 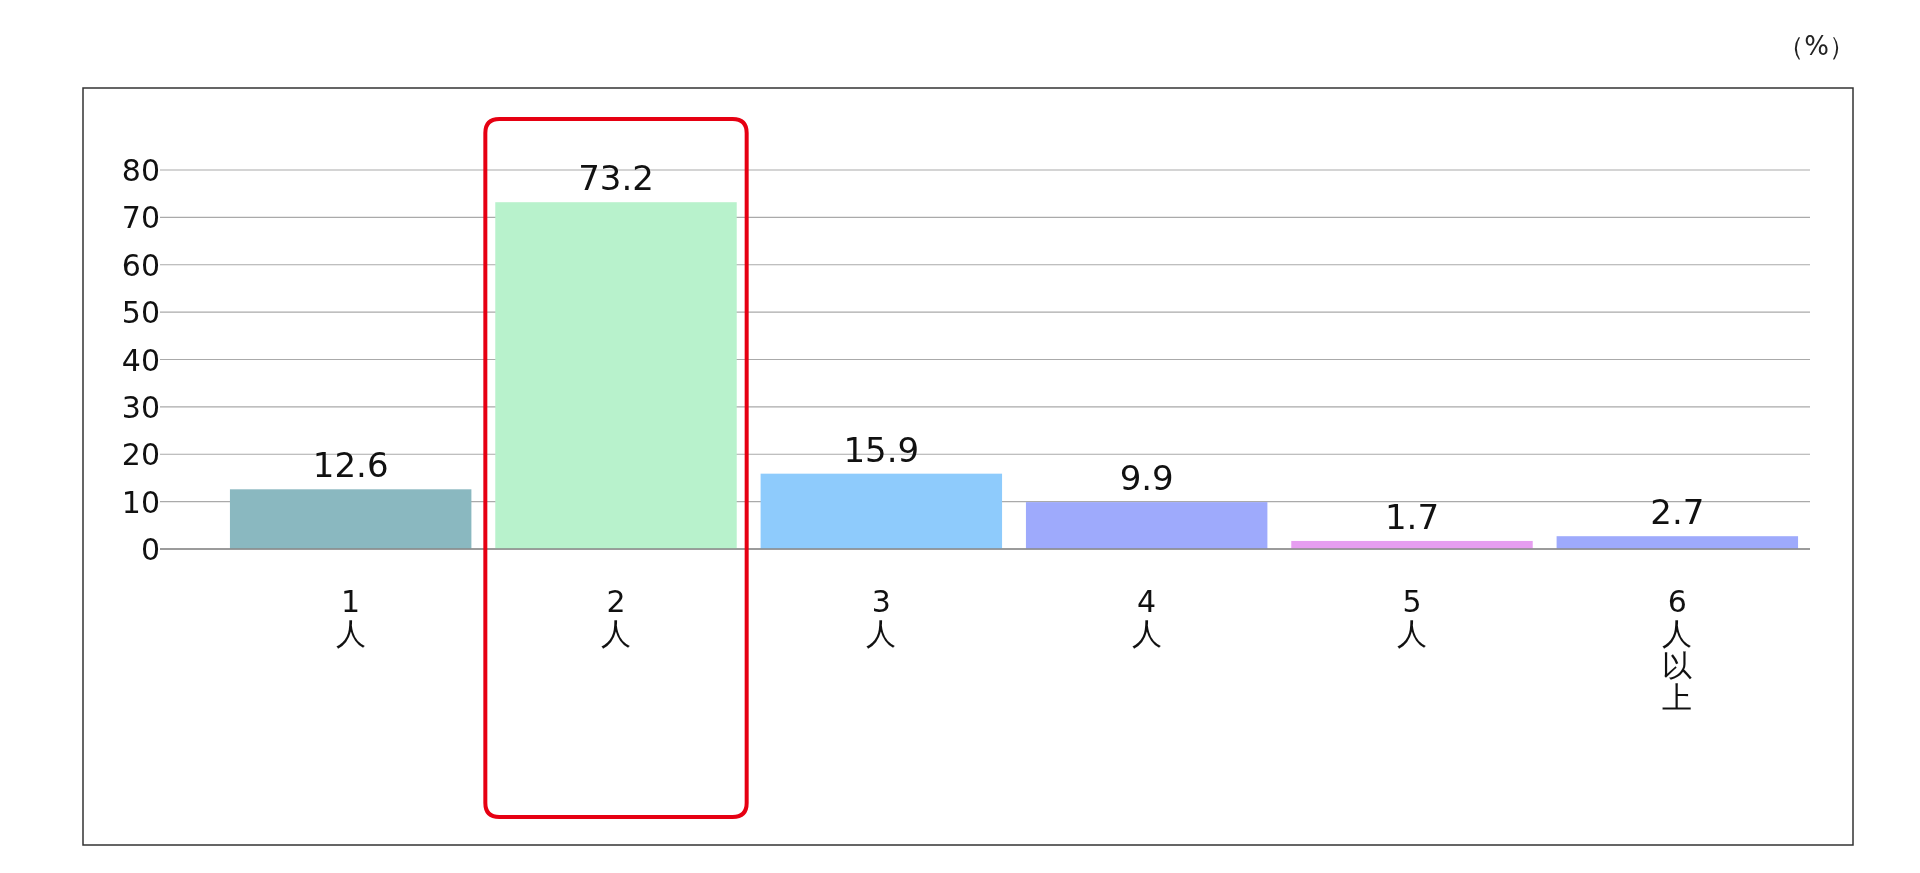 I want to click on y-tick-label: 10, so click(x=140, y=502).